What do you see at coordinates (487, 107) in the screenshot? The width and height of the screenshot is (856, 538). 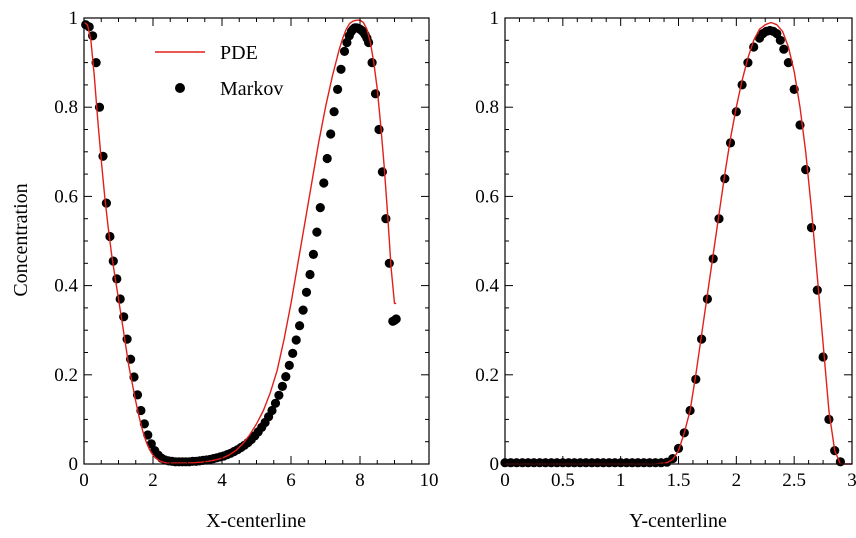 I see `right-y-tick-label: 0.8` at bounding box center [487, 107].